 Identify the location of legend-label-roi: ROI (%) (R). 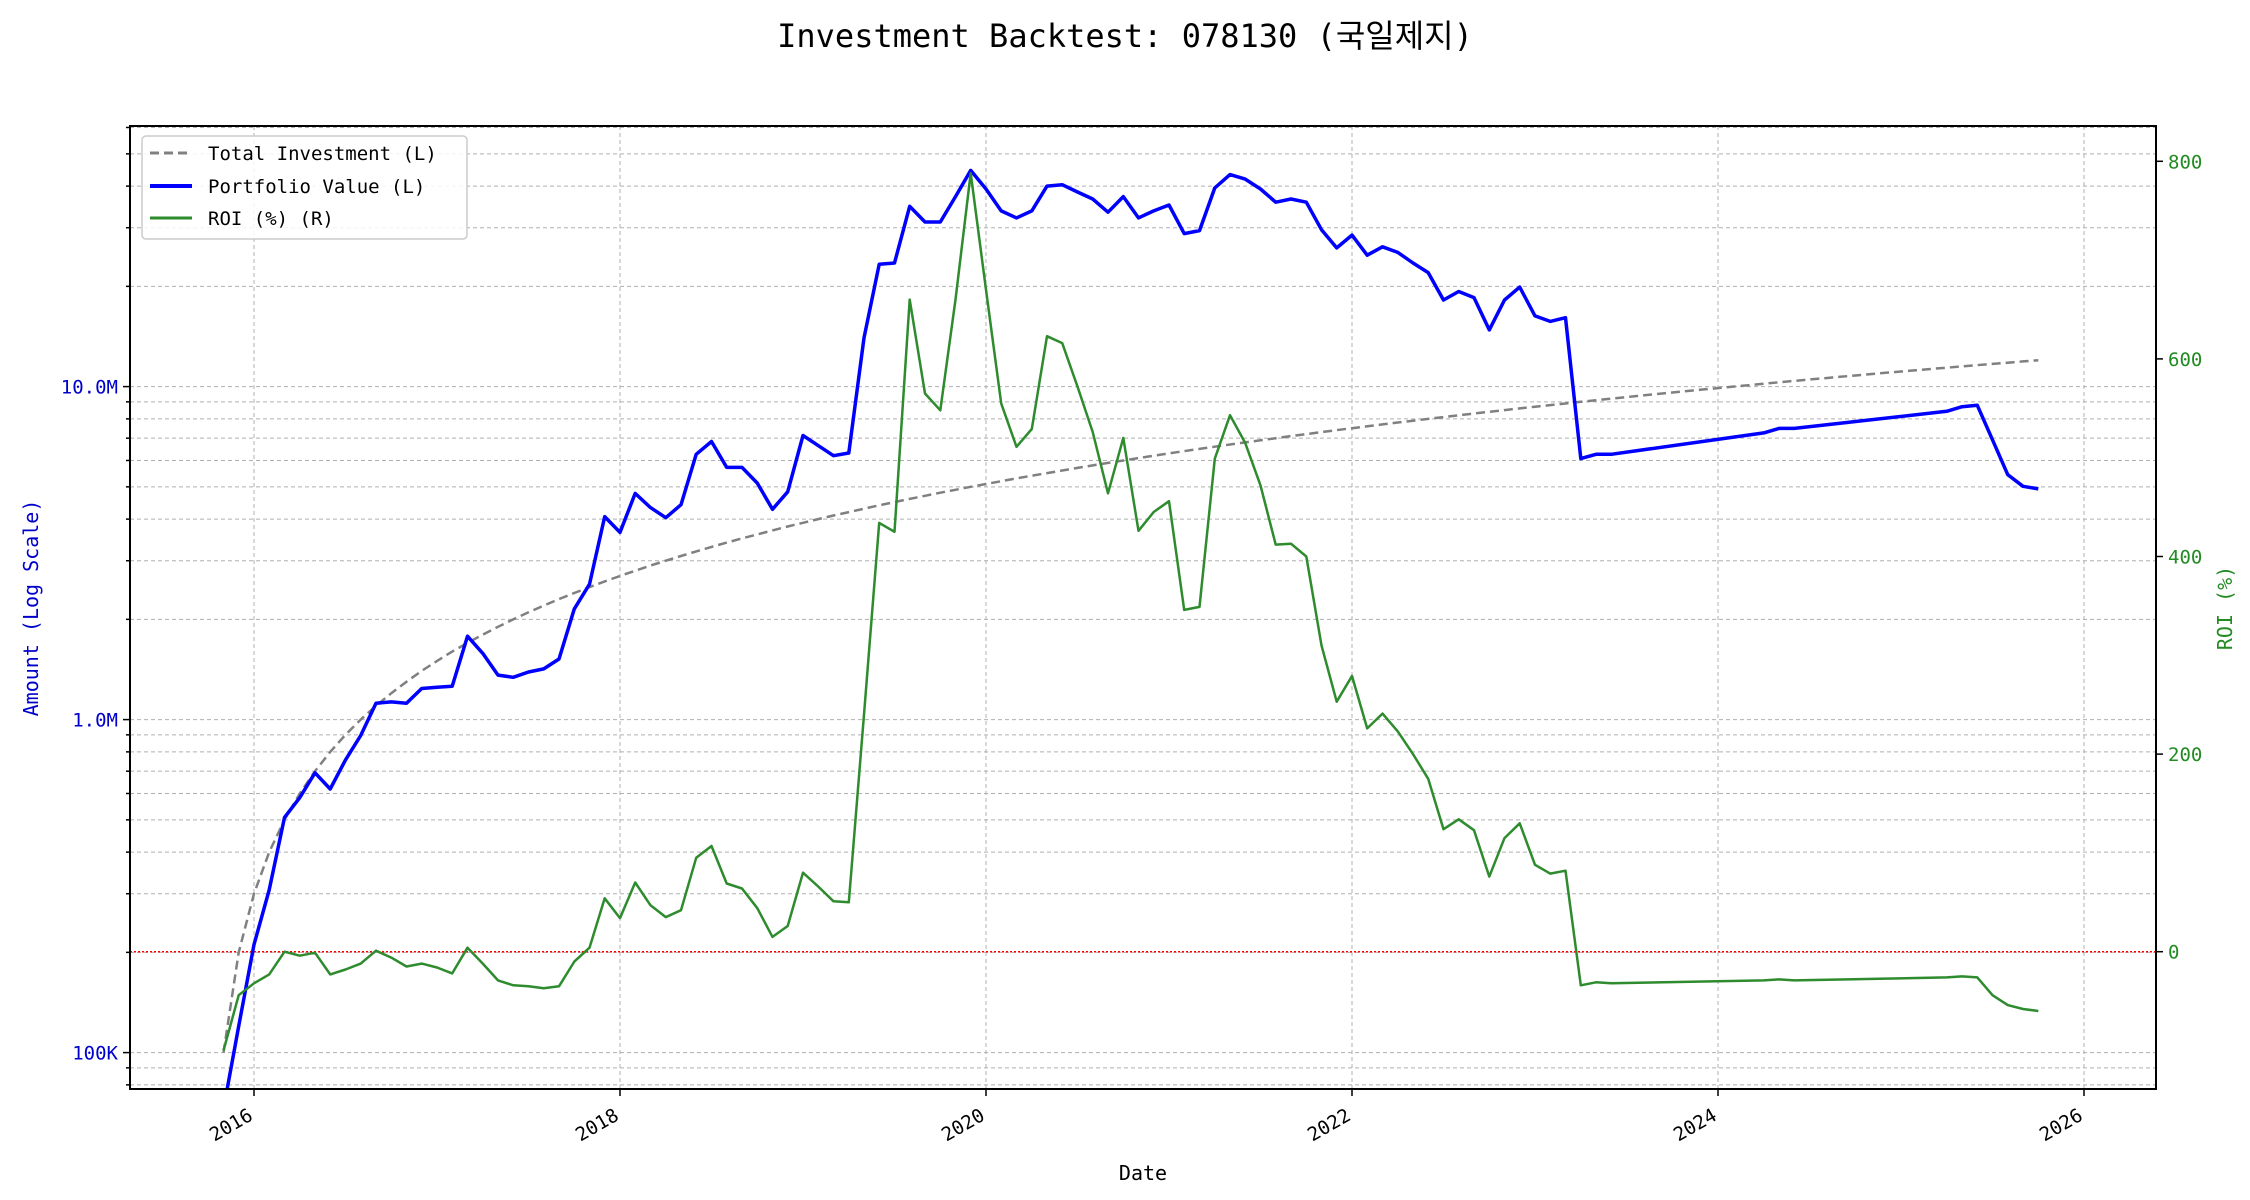
(271, 219).